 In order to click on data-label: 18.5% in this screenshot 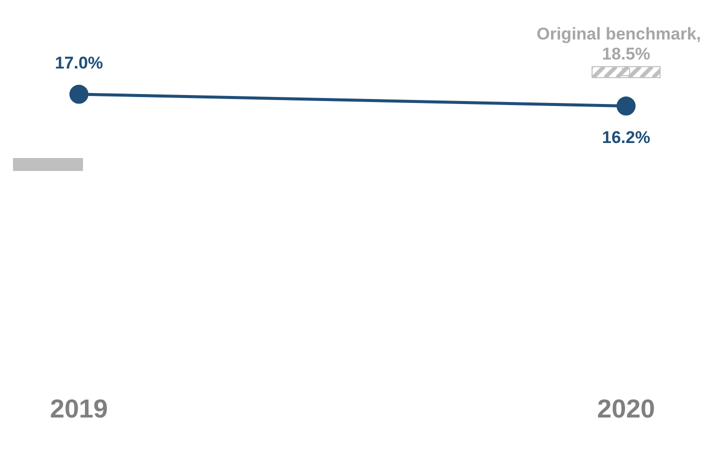, I will do `click(626, 54)`.